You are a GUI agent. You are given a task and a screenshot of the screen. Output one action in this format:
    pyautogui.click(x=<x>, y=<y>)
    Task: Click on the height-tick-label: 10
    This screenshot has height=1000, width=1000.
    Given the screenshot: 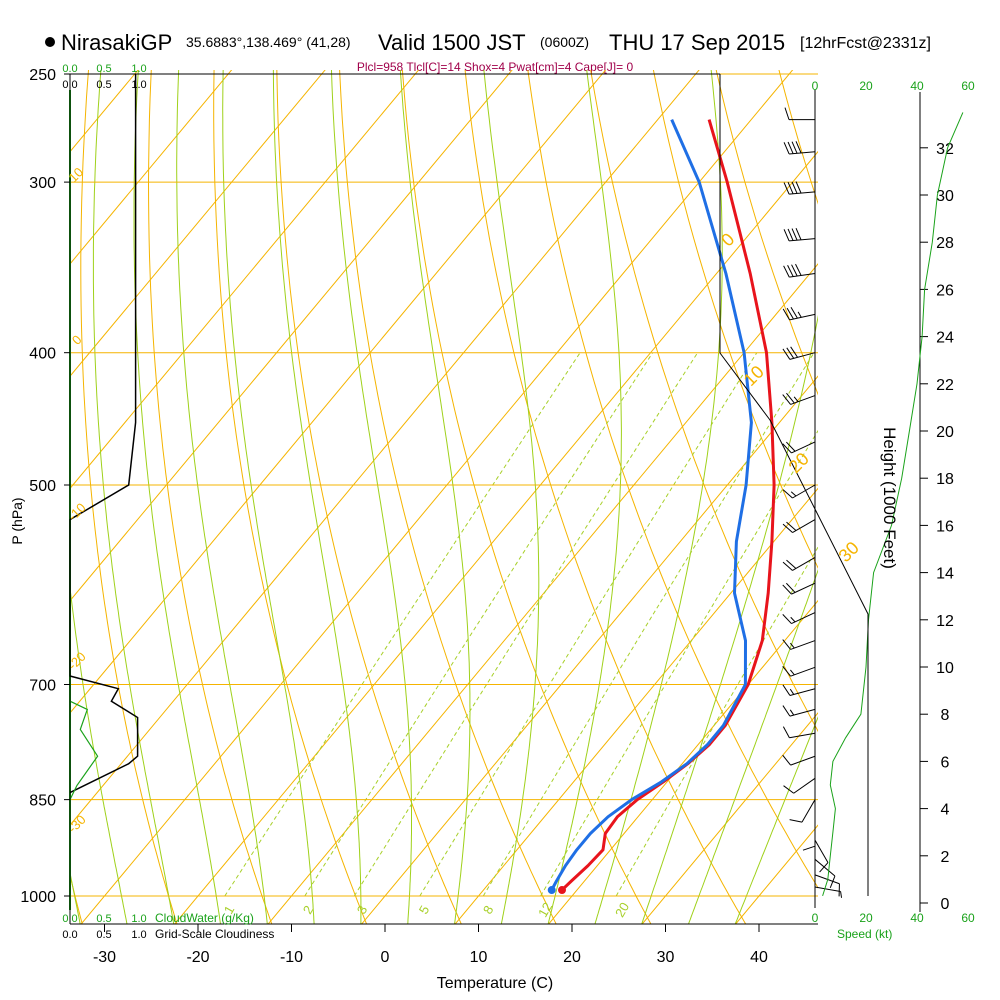 What is the action you would take?
    pyautogui.click(x=945, y=668)
    